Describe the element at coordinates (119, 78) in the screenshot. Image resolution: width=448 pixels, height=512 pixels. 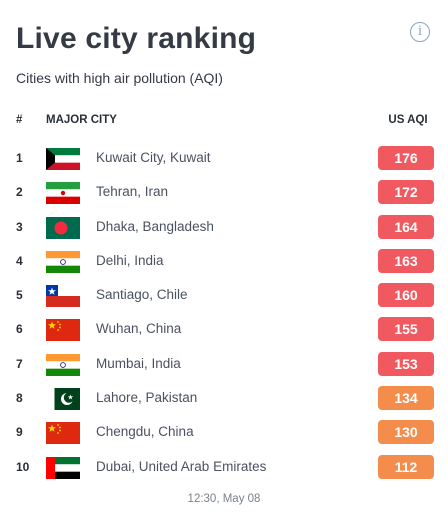
I see `widget-subtitle: Cities with high air pollution (AQI)` at that location.